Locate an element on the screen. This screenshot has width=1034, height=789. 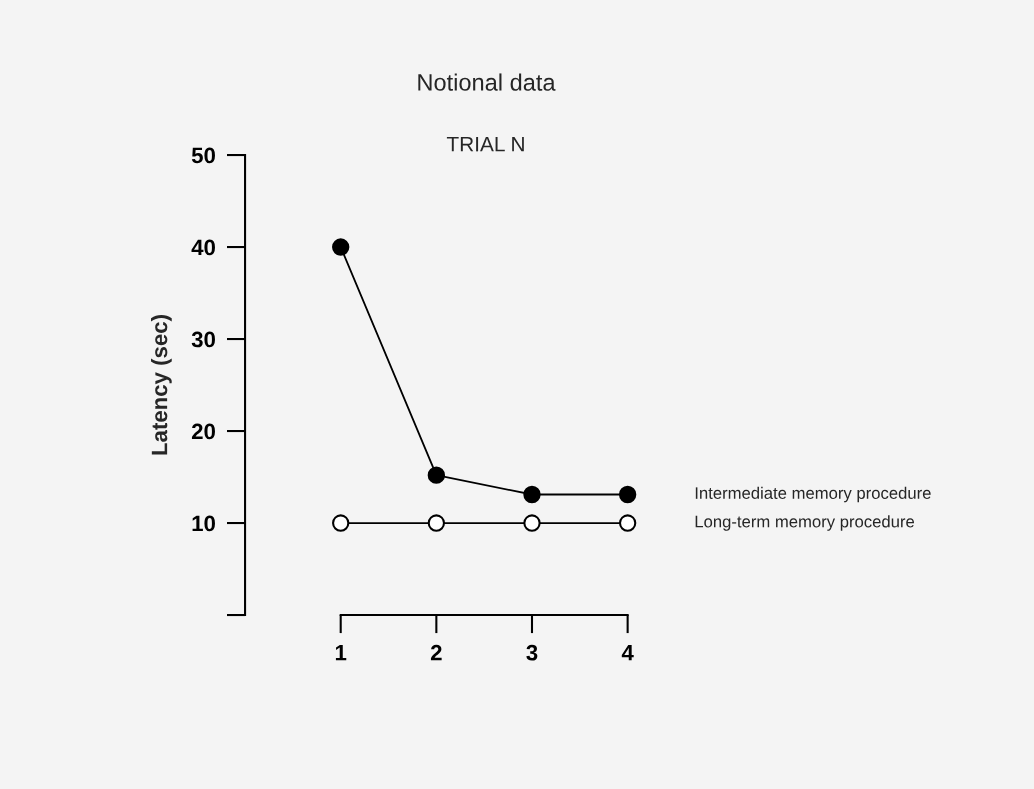
y-tick-label: 20 is located at coordinates (203, 431).